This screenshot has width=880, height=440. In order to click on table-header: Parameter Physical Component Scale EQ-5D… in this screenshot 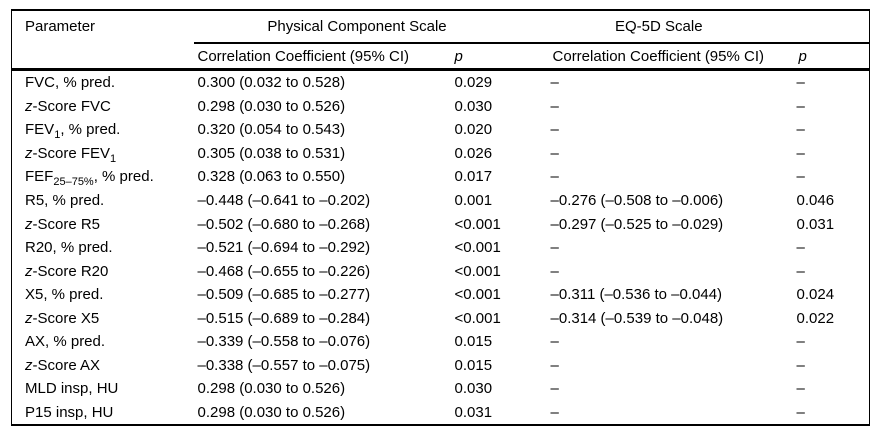, I will do `click(440, 40)`.